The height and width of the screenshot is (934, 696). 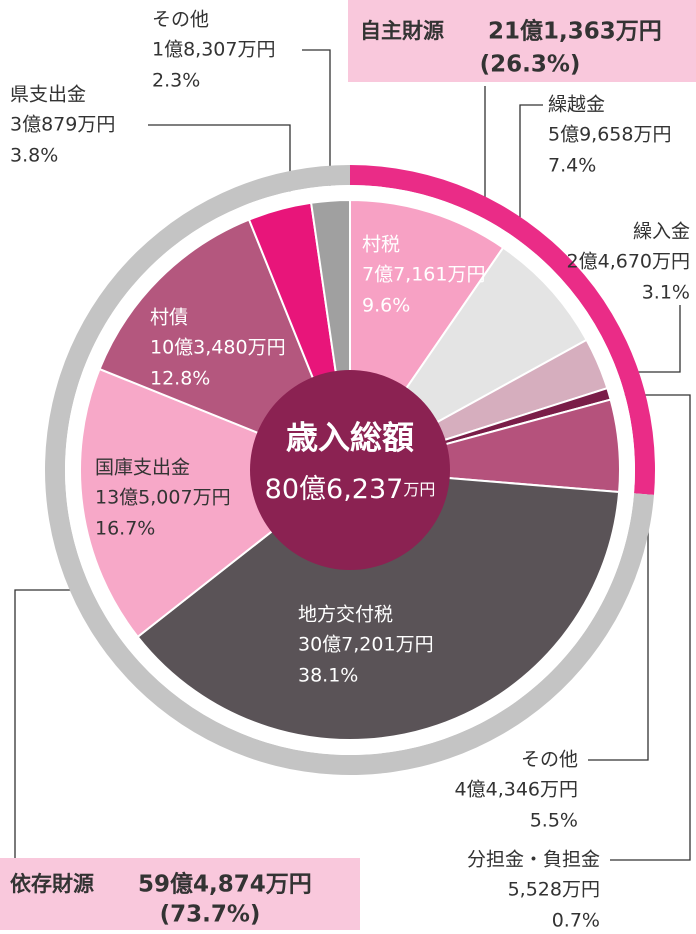 I want to click on slice-amount: 30億7,201万円, so click(x=366, y=645).